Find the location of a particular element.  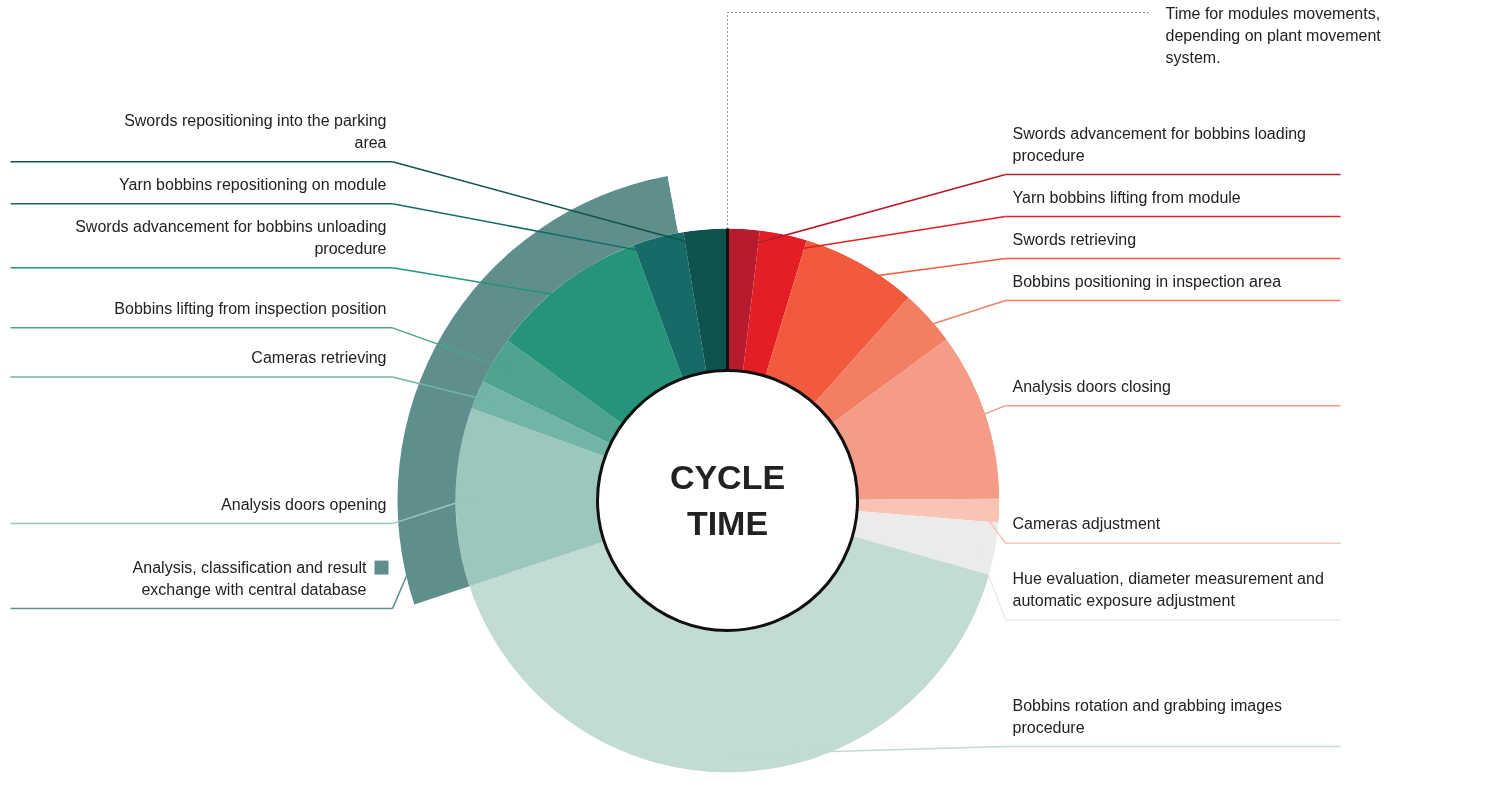

slice-label: Bobbins lifting from inspection position is located at coordinates (250, 308).